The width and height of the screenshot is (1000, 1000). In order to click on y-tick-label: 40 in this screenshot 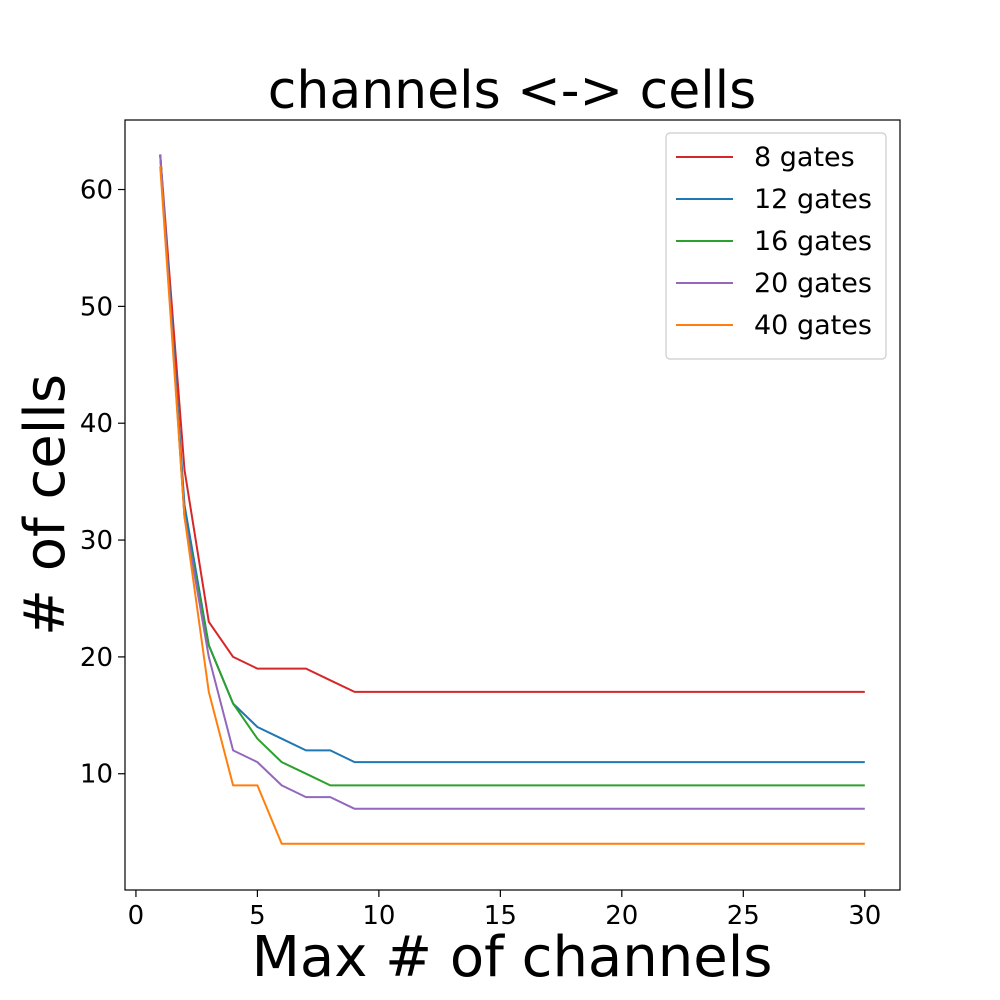, I will do `click(96, 424)`.